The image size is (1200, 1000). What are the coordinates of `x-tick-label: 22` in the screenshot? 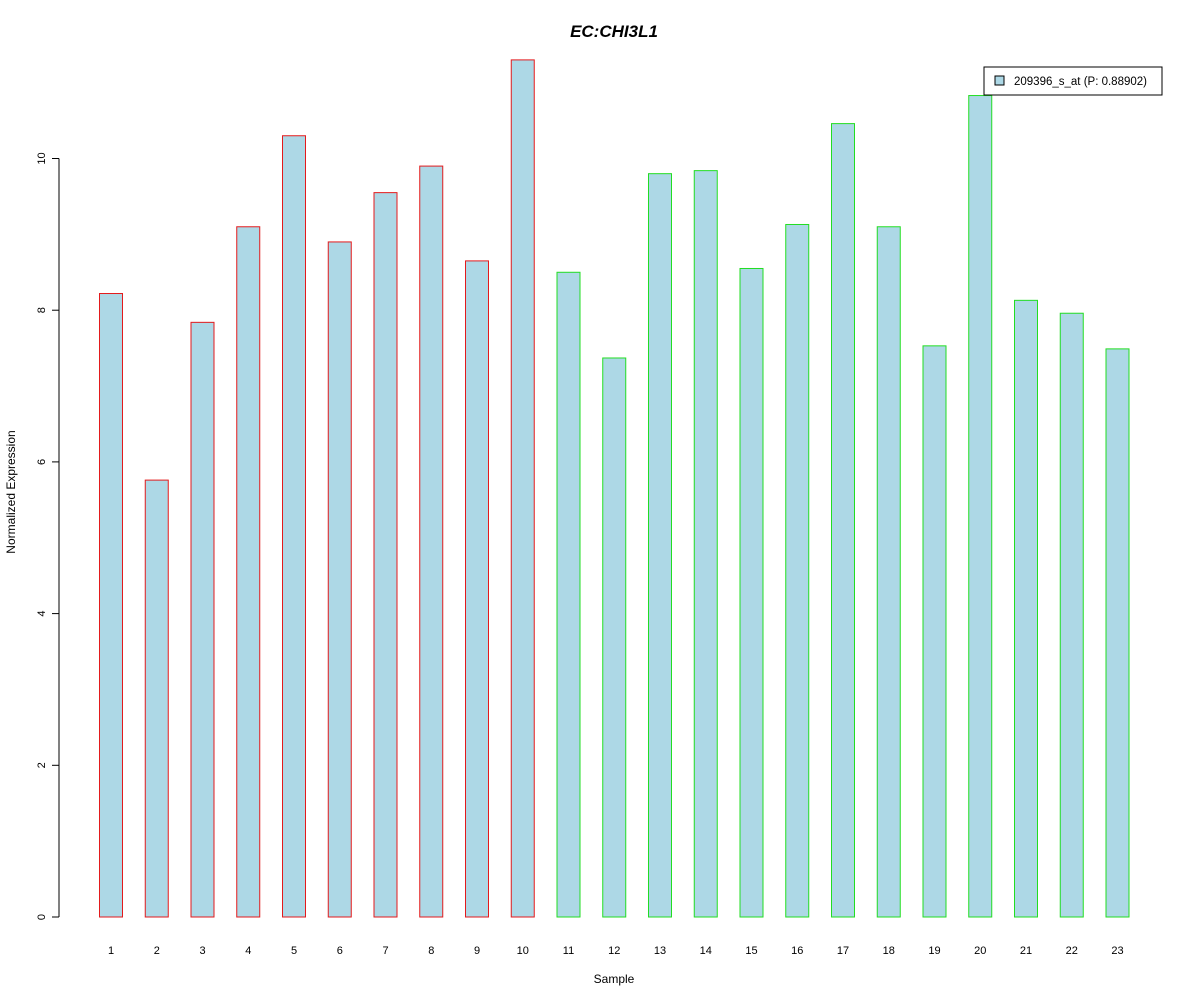 It's located at (1072, 951).